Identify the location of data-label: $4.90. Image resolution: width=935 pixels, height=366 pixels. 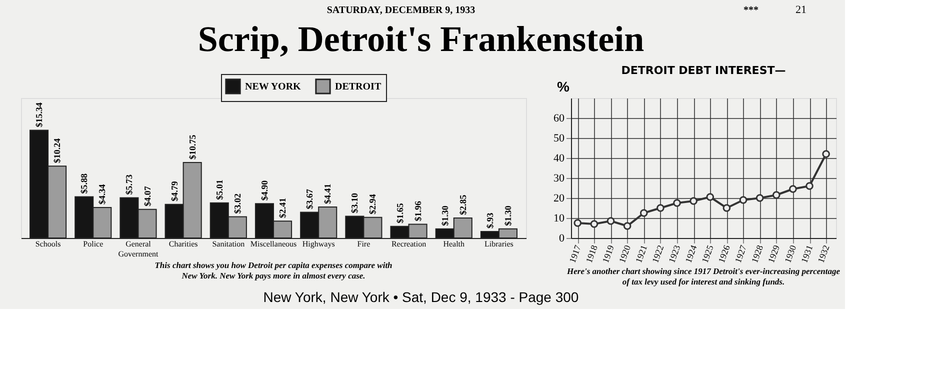
(264, 190).